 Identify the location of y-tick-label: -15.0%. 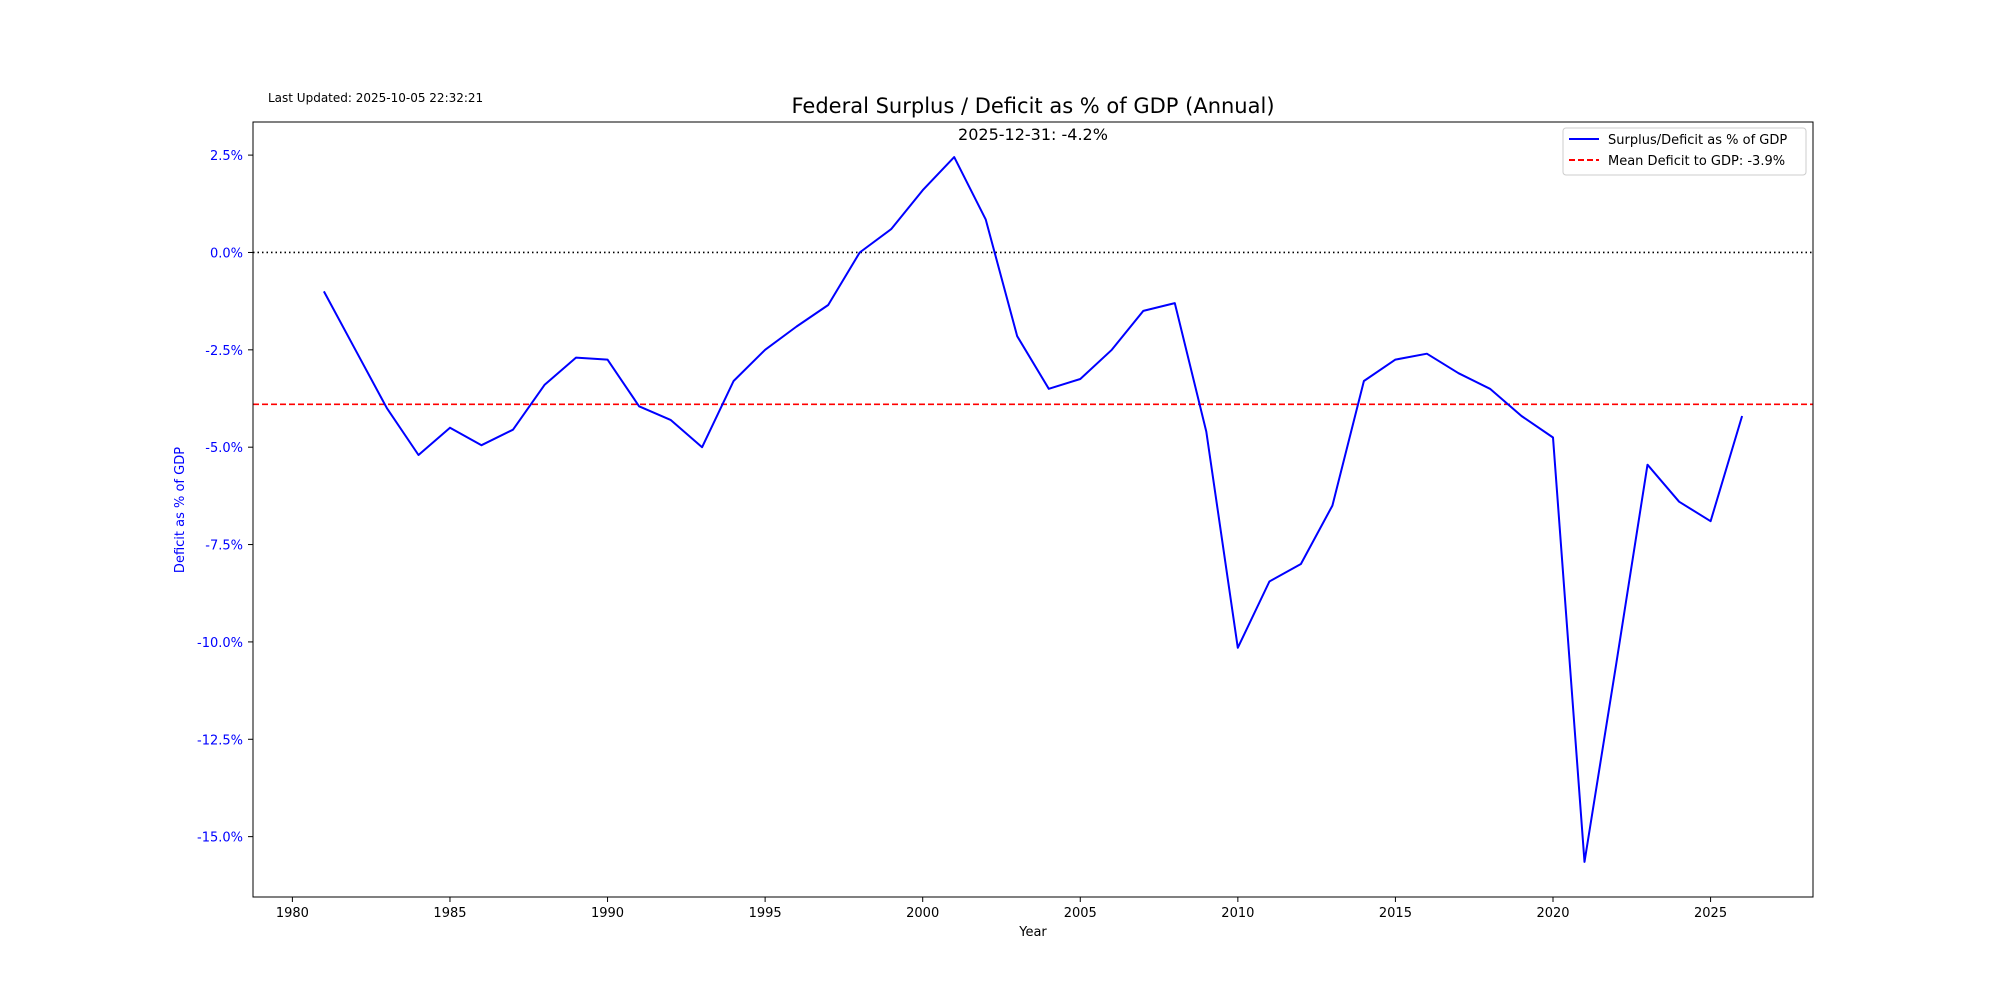
(220, 838).